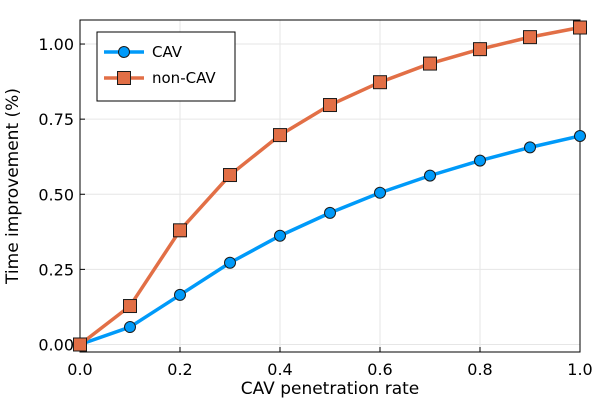  Describe the element at coordinates (579, 369) in the screenshot. I see `x-tick-label: 1.0` at that location.